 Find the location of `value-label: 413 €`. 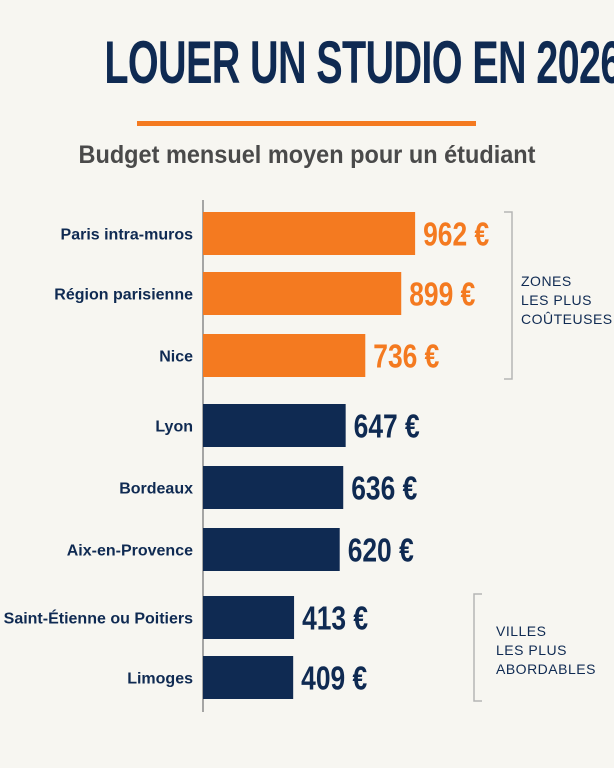

value-label: 413 € is located at coordinates (335, 619).